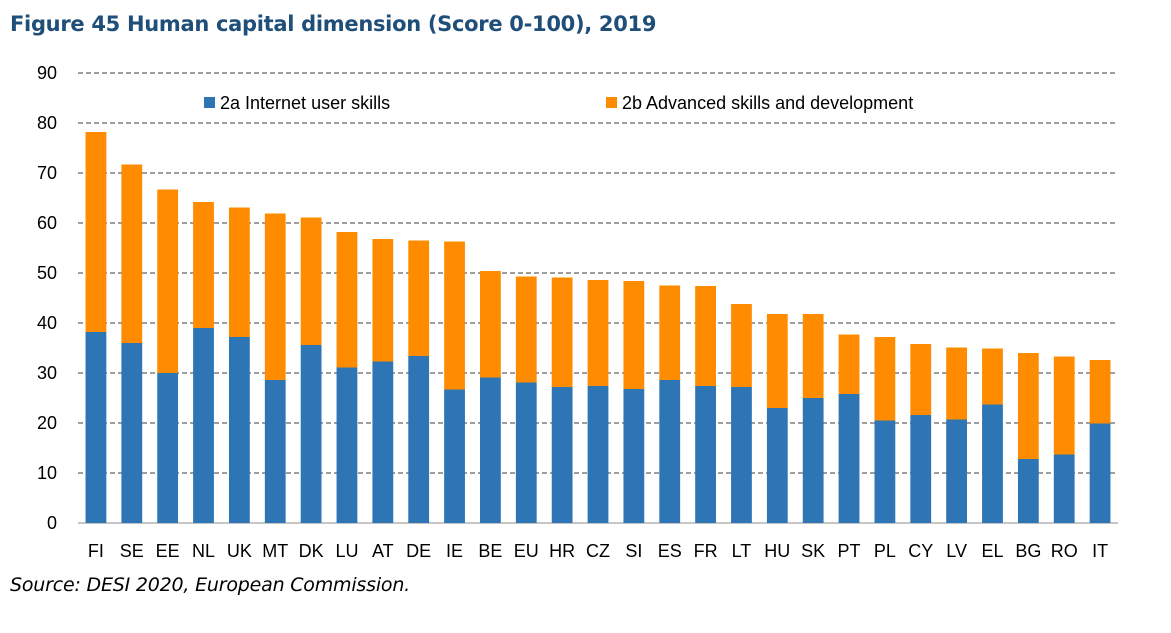 This screenshot has height=633, width=1171. What do you see at coordinates (490, 551) in the screenshot?
I see `x-tick-label: BE` at bounding box center [490, 551].